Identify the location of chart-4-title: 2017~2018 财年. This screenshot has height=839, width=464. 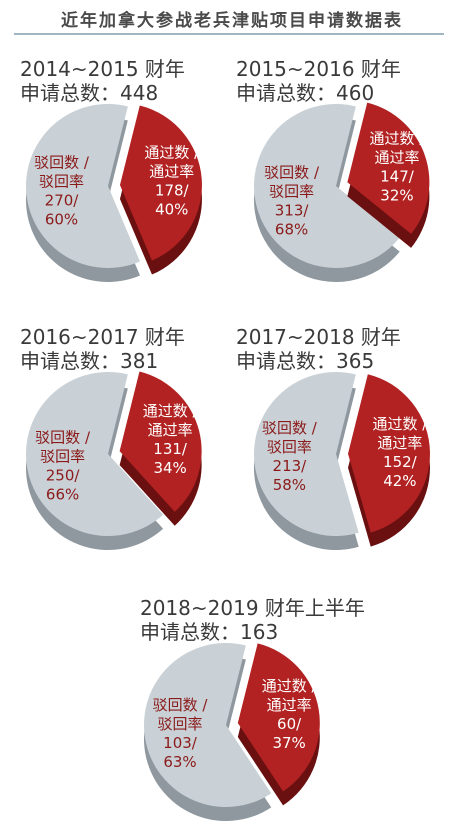
(318, 337).